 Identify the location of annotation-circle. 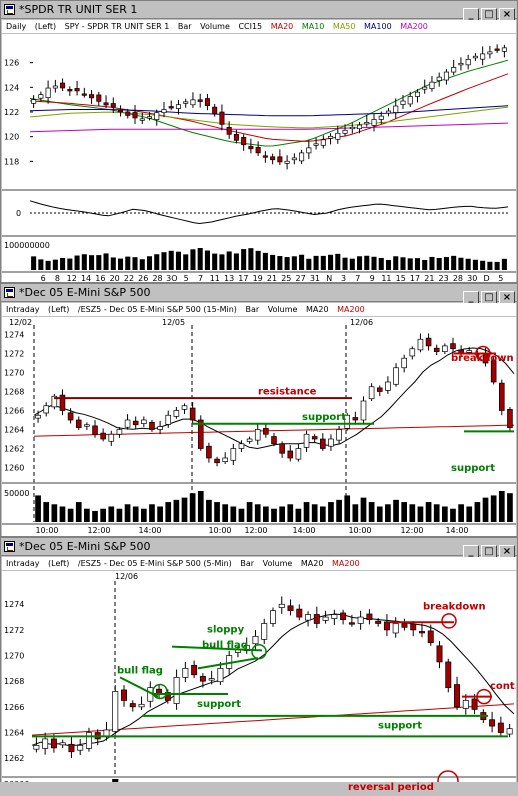
(449, 621).